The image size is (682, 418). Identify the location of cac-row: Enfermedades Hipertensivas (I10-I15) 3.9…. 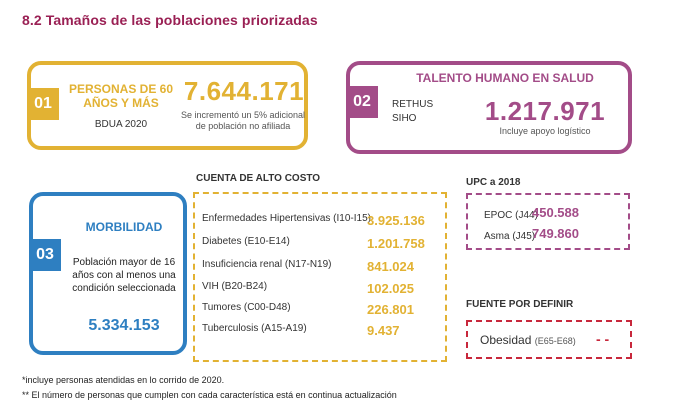
(322, 222).